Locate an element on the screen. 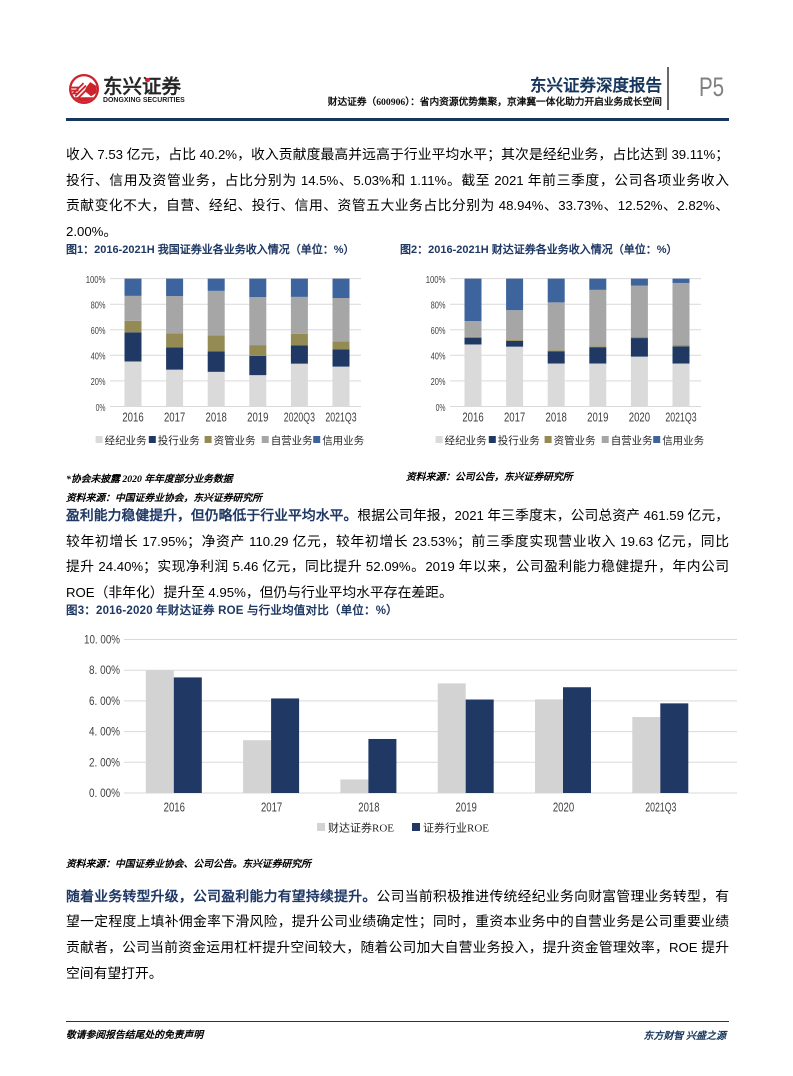 The height and width of the screenshot is (1076, 793). svg-text: 证券行业ROE is located at coordinates (456, 828).